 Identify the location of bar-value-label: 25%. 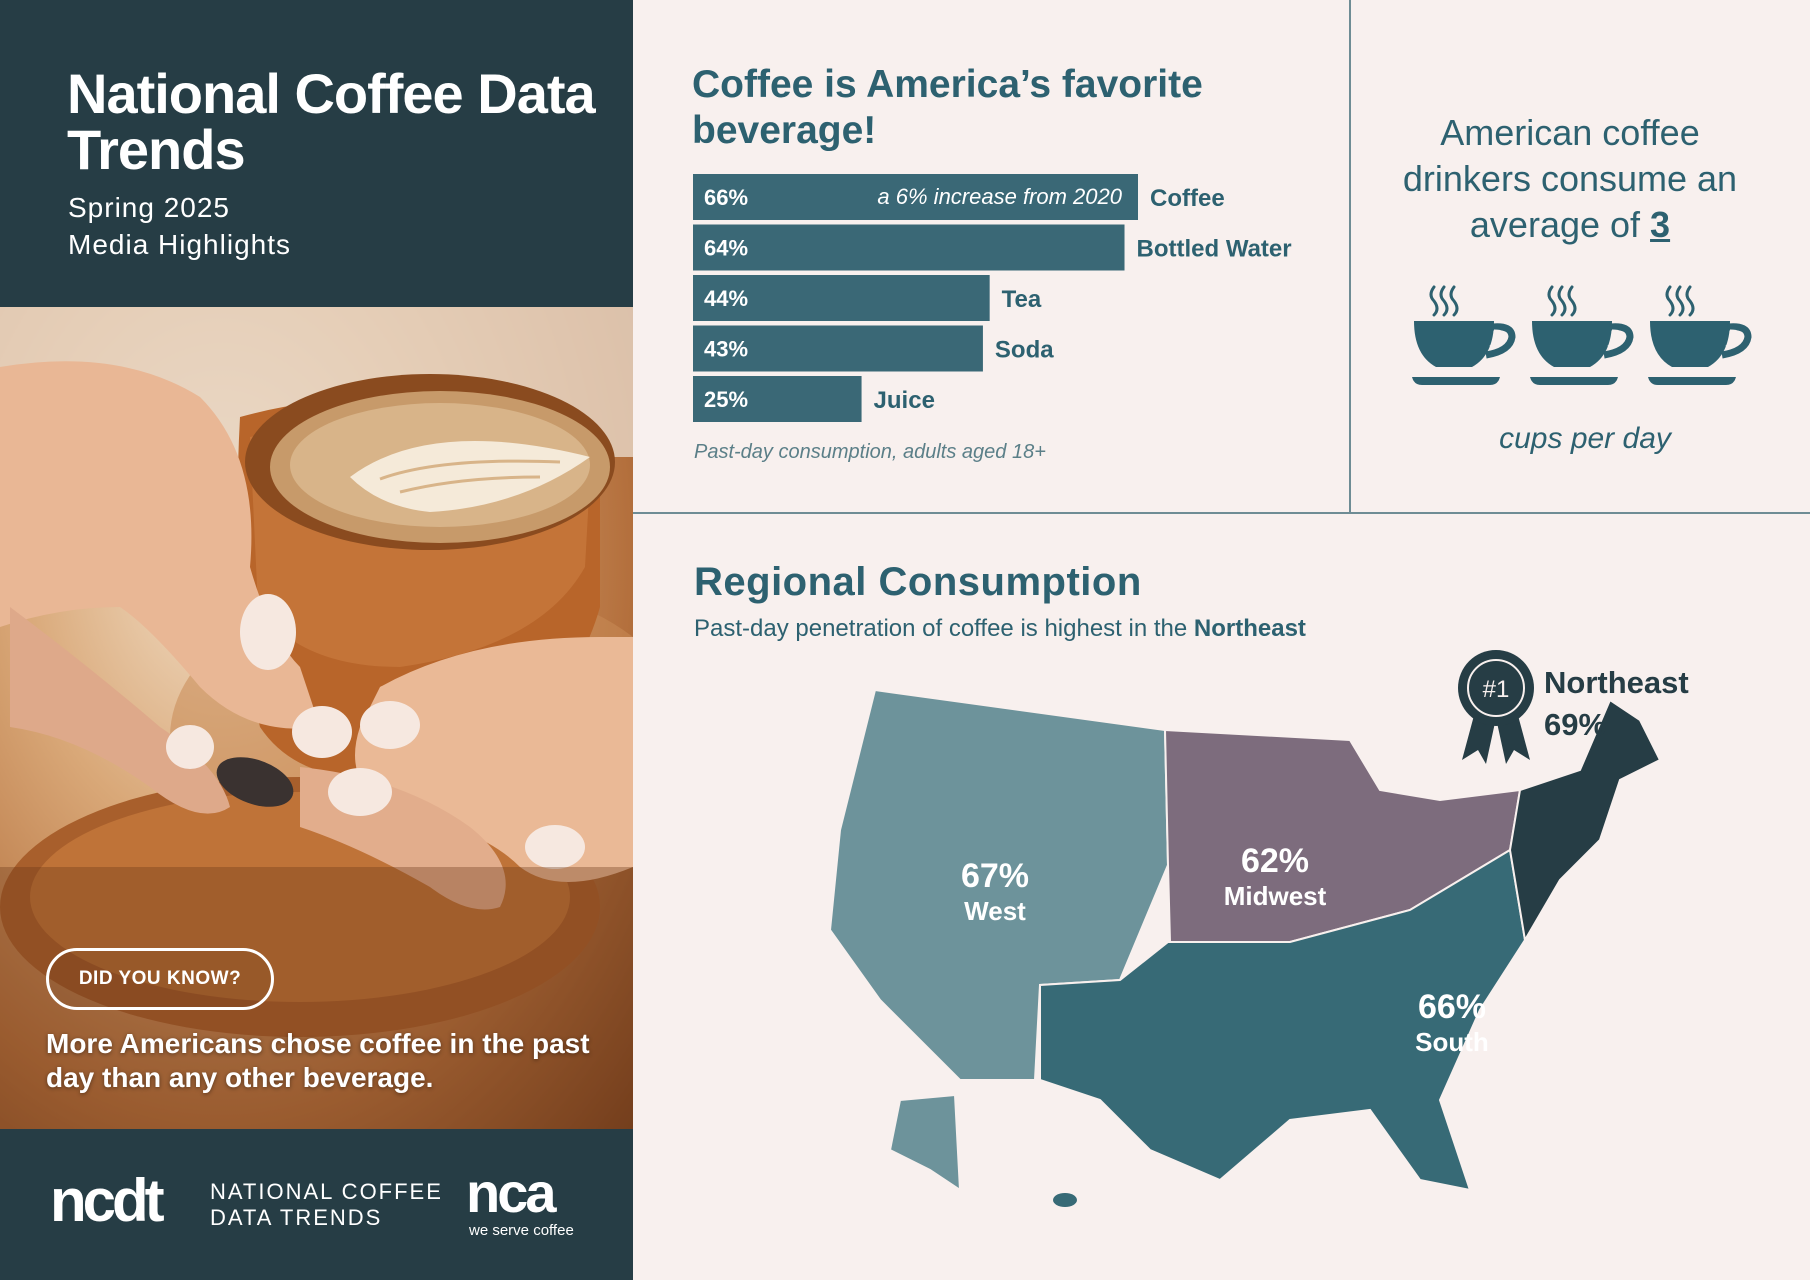
(726, 399).